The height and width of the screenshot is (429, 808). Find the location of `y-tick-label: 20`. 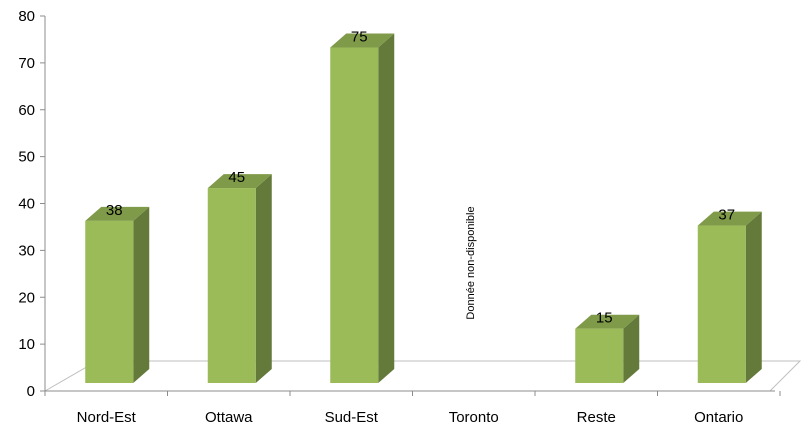

y-tick-label: 20 is located at coordinates (26, 297).